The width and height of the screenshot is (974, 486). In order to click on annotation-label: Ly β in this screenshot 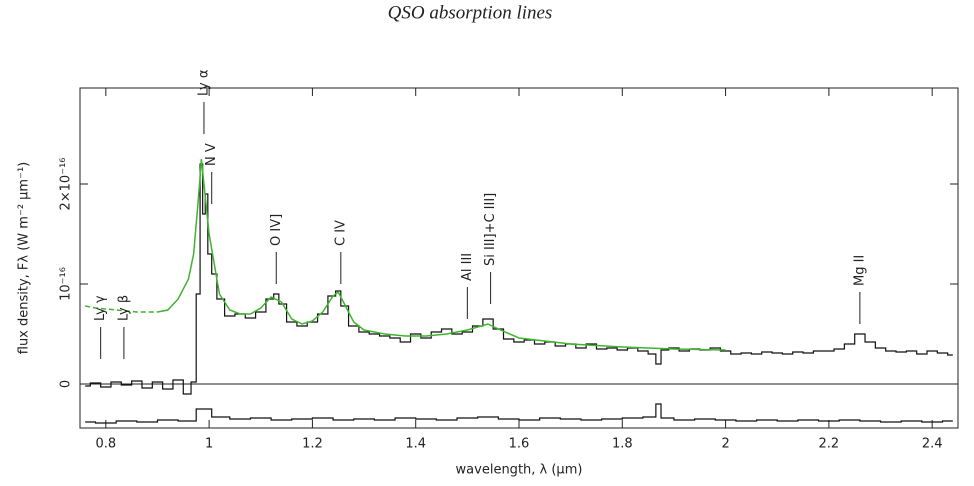, I will do `click(123, 308)`.